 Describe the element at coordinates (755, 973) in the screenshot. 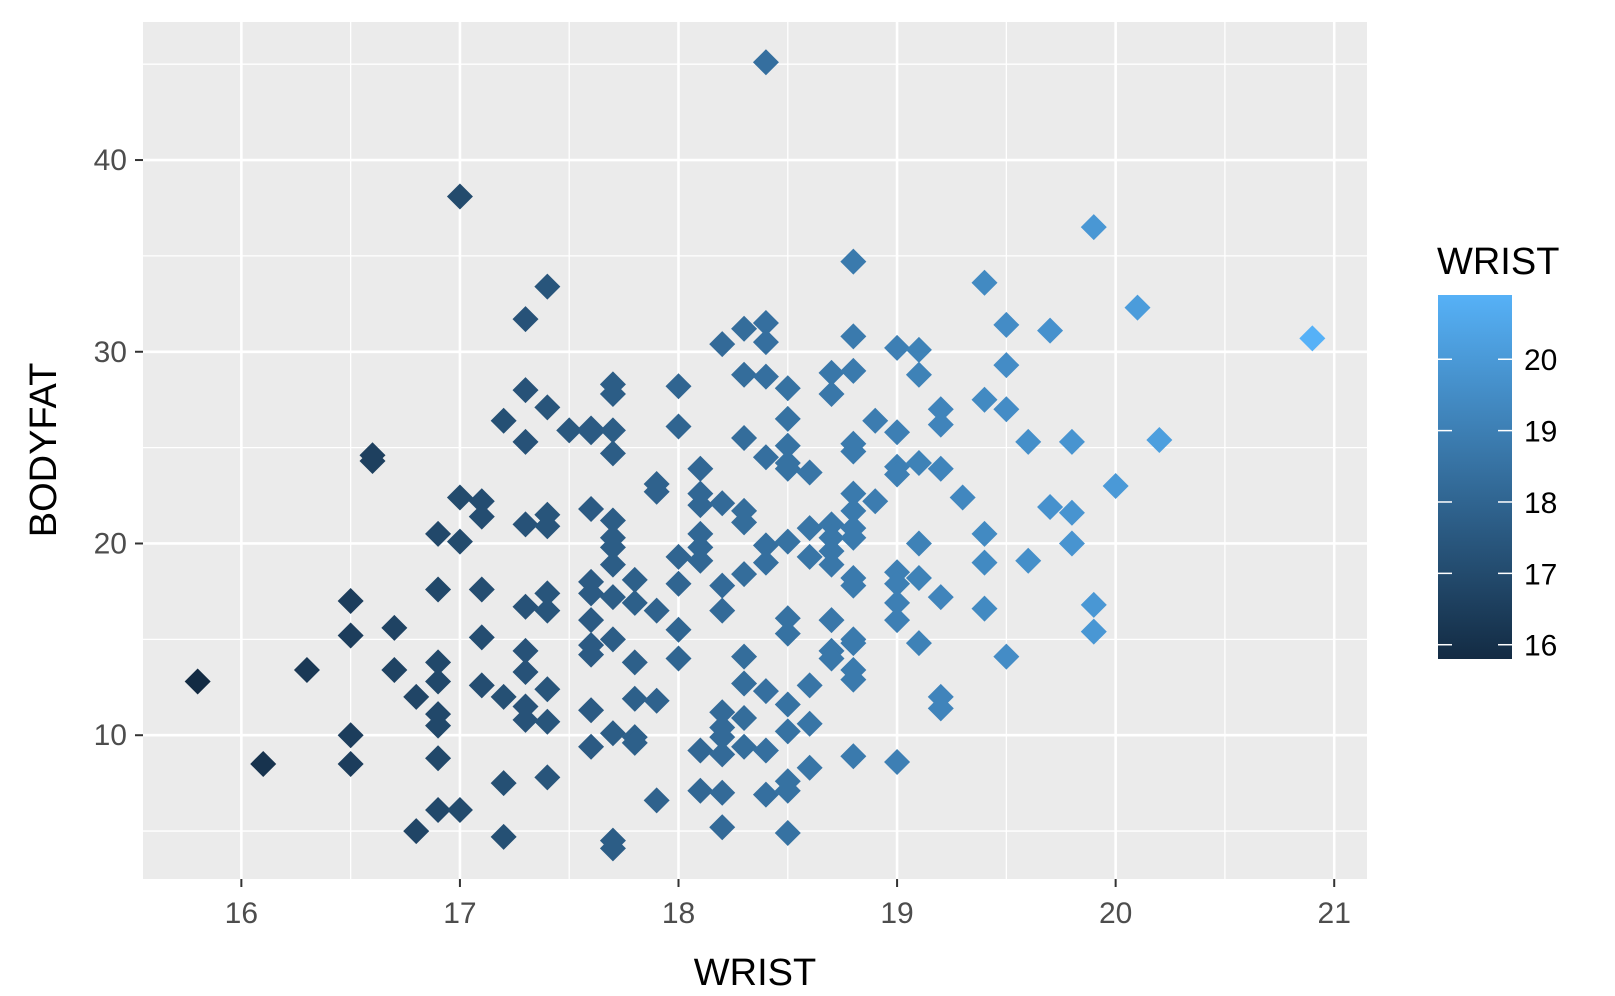

I see `x-axis-title: WRIST` at that location.